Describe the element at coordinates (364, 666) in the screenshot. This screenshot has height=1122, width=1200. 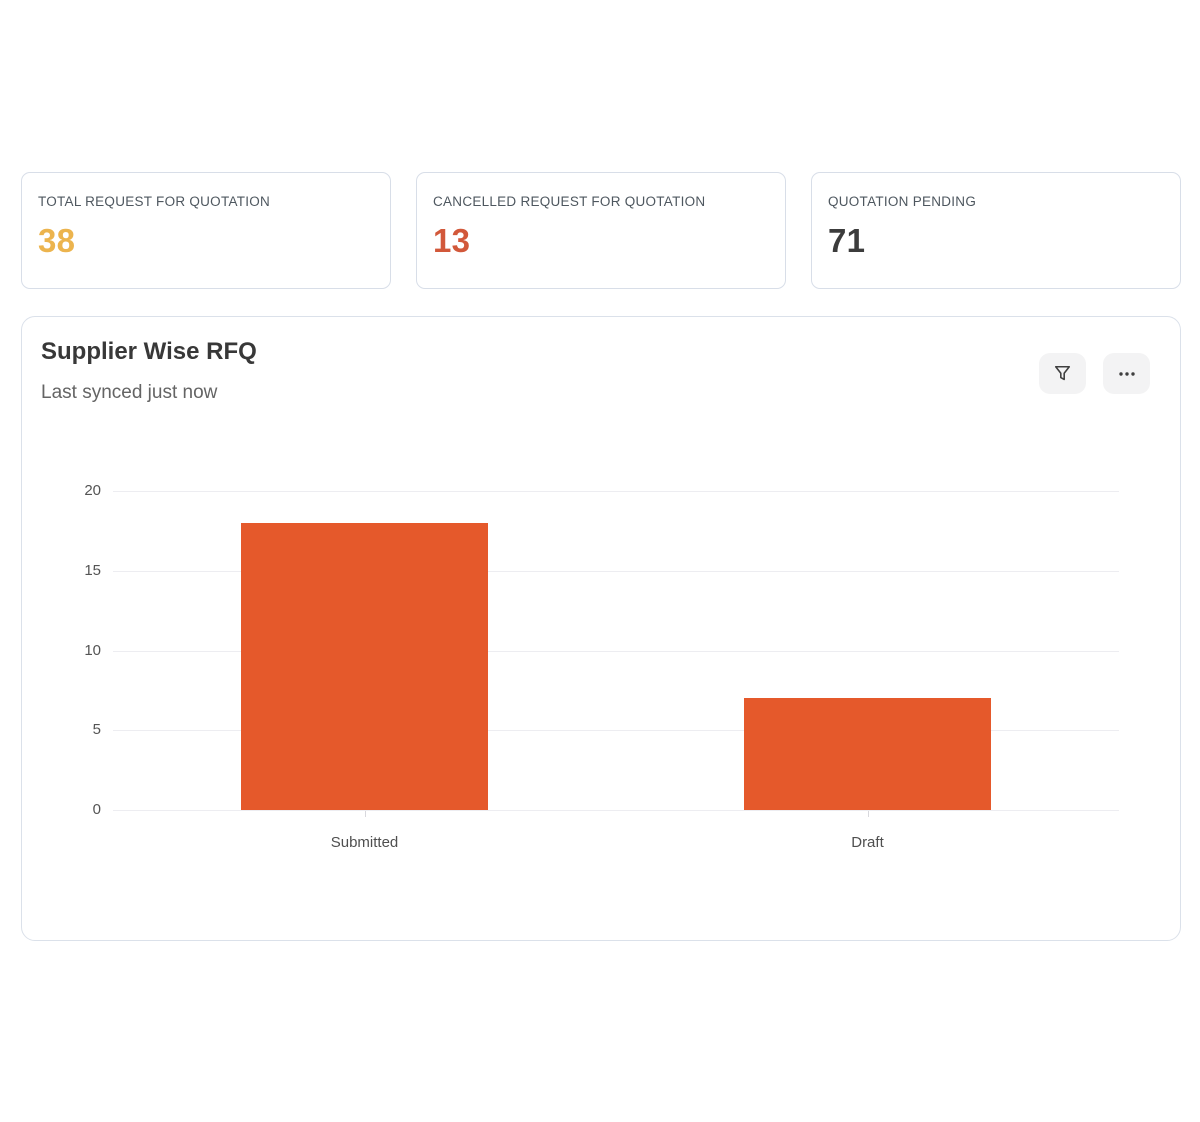
I see `bar-submitted` at that location.